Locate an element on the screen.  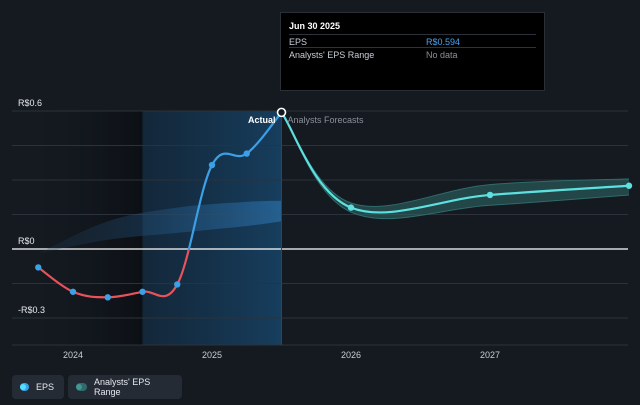
eps-line-negative is located at coordinates (114, 274).